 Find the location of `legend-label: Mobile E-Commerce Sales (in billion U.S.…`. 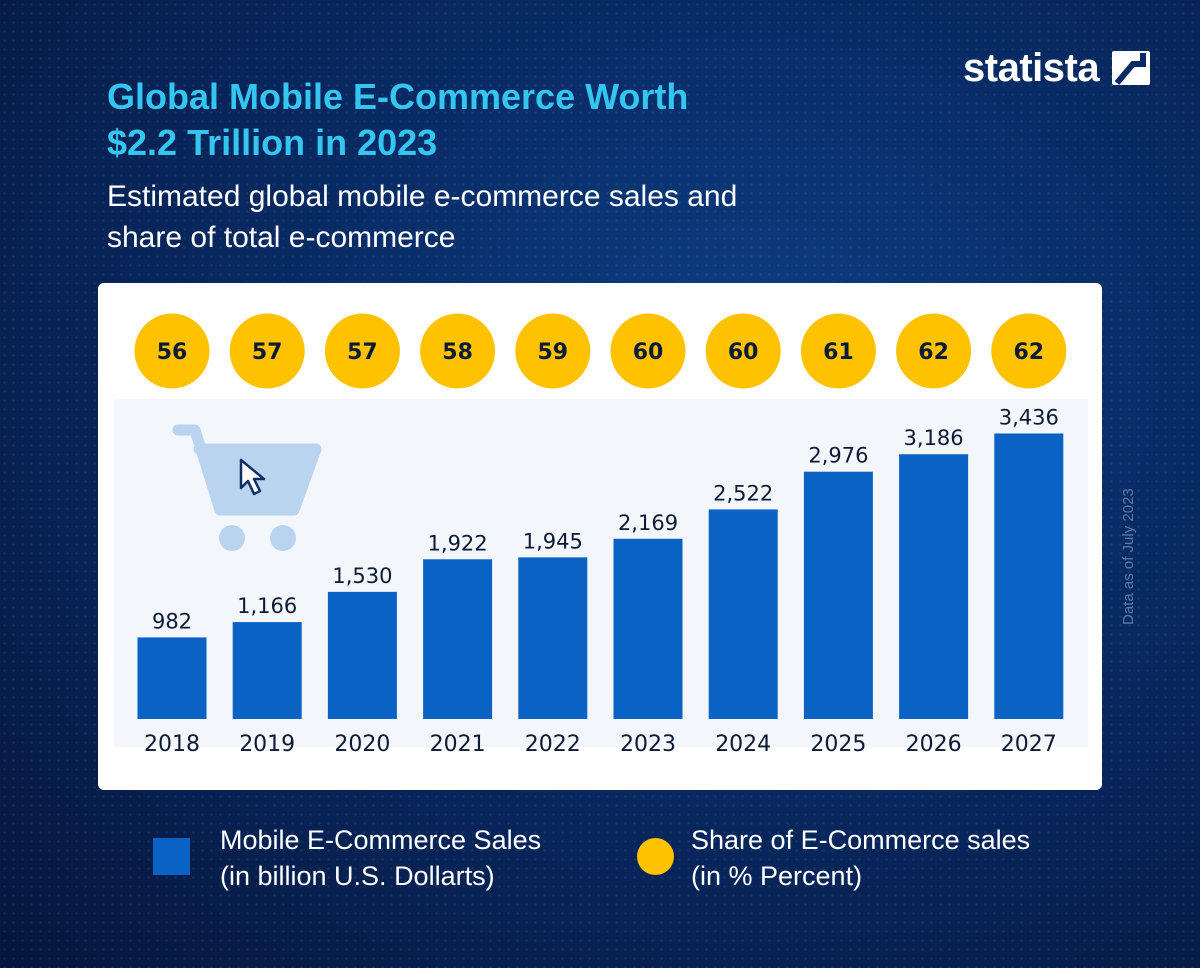

legend-label: Mobile E-Commerce Sales (in billion U.S.… is located at coordinates (380, 858).